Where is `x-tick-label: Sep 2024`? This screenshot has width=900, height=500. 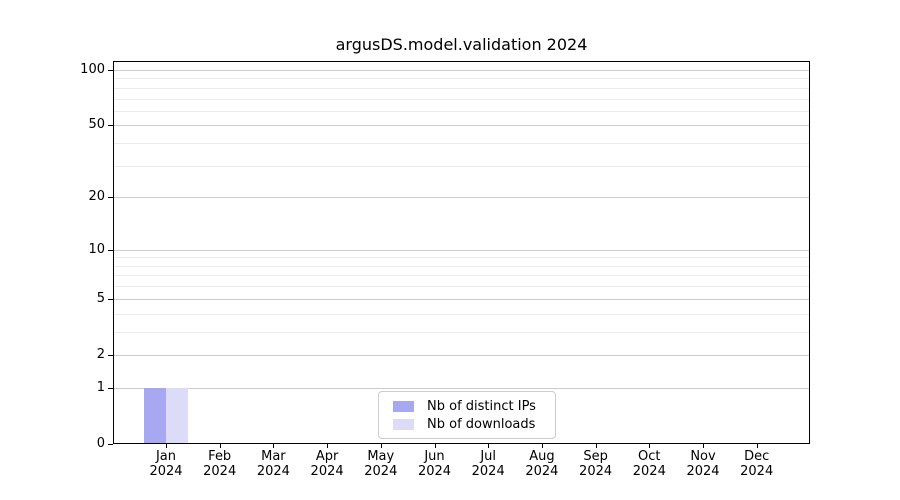 x-tick-label: Sep 2024 is located at coordinates (596, 464).